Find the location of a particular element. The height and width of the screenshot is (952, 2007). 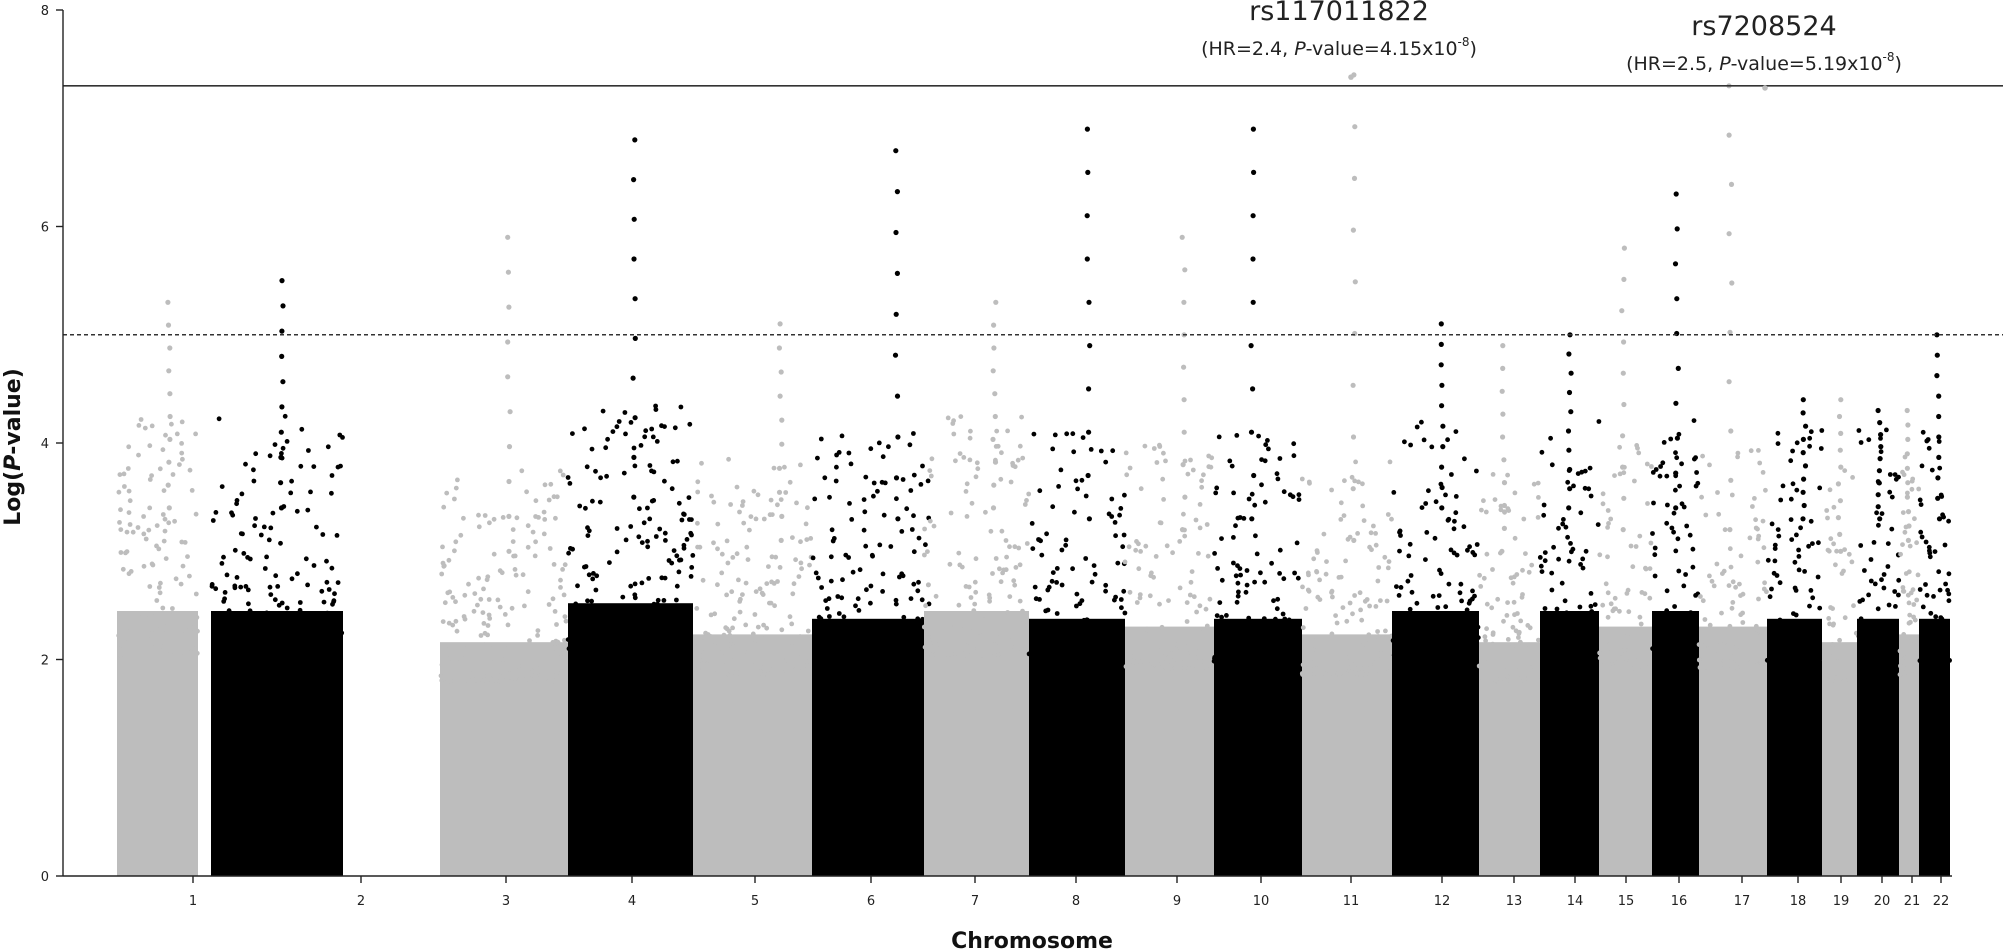

chromosome-7-points is located at coordinates (976, 587).